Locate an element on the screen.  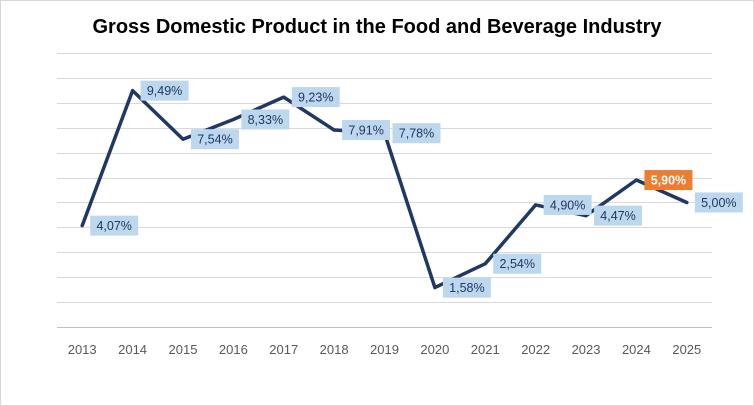
x-tick-label: 2021 is located at coordinates (485, 349).